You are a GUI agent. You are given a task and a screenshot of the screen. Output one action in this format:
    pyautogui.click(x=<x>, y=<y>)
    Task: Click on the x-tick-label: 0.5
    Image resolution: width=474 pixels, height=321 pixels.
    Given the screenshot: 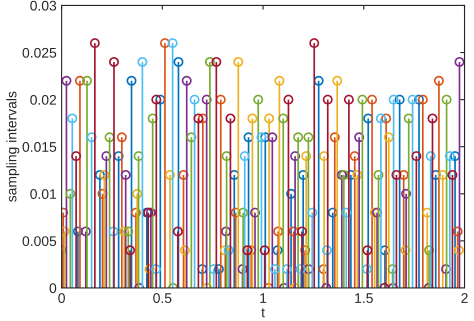 What is the action you would take?
    pyautogui.click(x=162, y=298)
    